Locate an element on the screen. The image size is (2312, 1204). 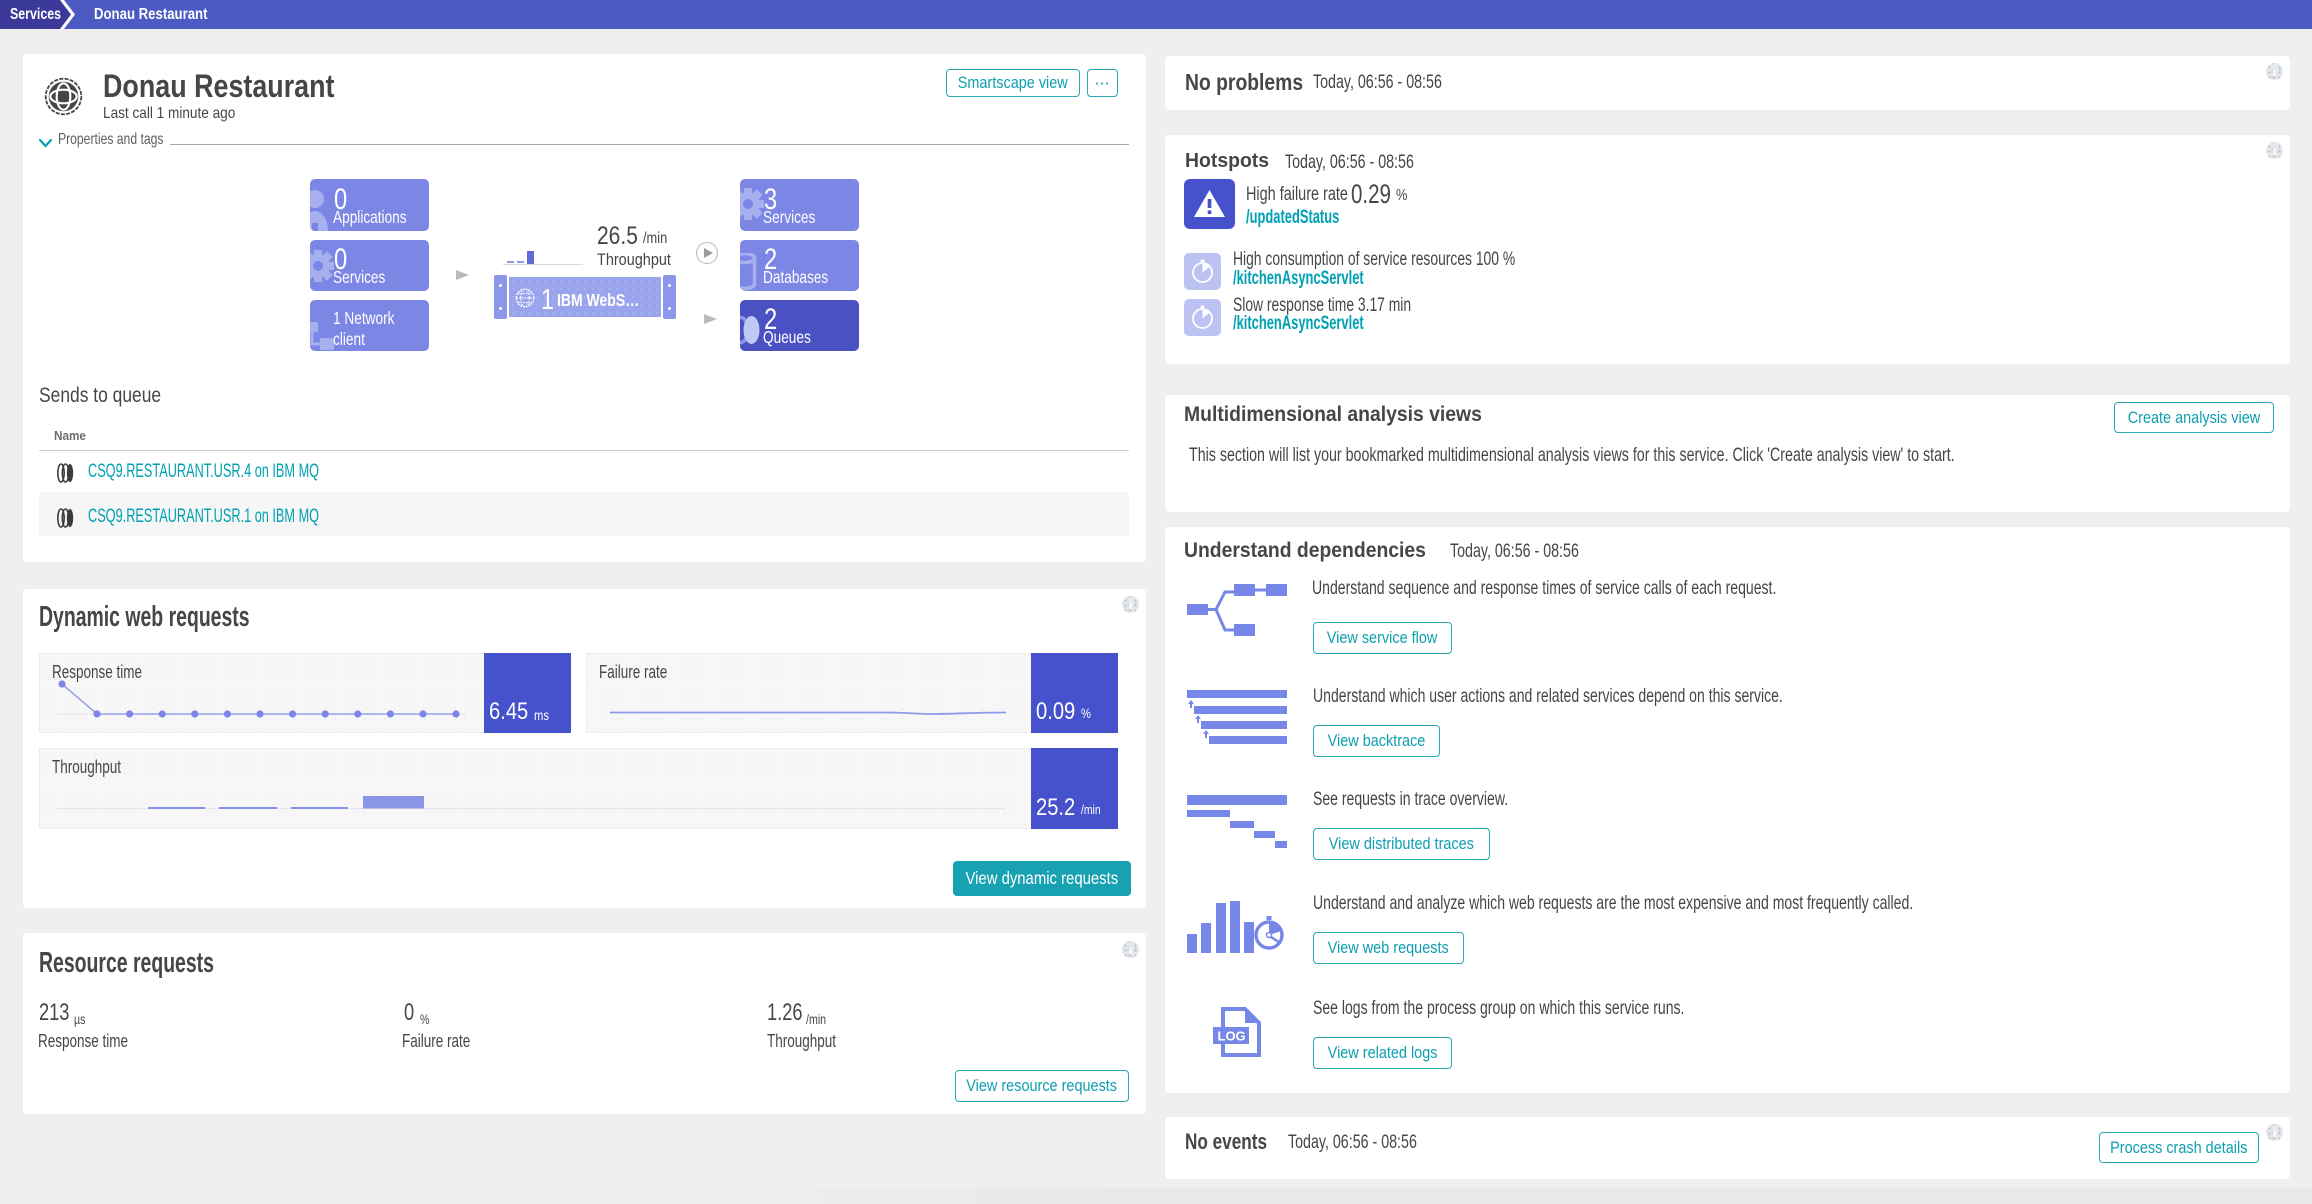
svg-text: LOG is located at coordinates (1232, 1036).